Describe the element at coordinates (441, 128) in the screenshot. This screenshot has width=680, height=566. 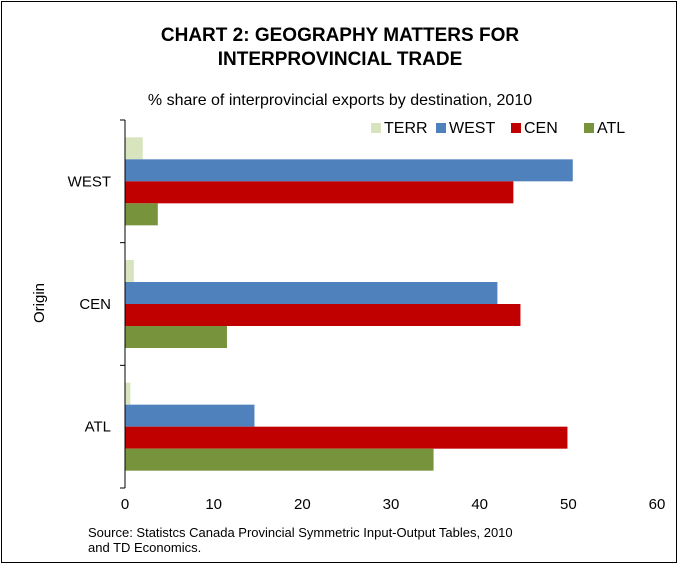
I see `legend-swatch-west` at that location.